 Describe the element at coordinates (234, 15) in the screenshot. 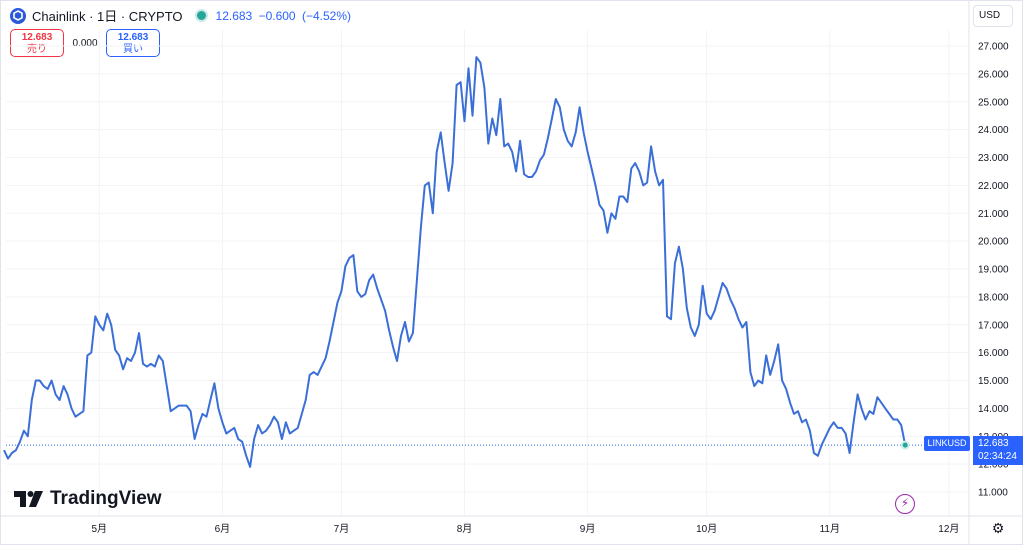

I see `last-price: 12.683` at that location.